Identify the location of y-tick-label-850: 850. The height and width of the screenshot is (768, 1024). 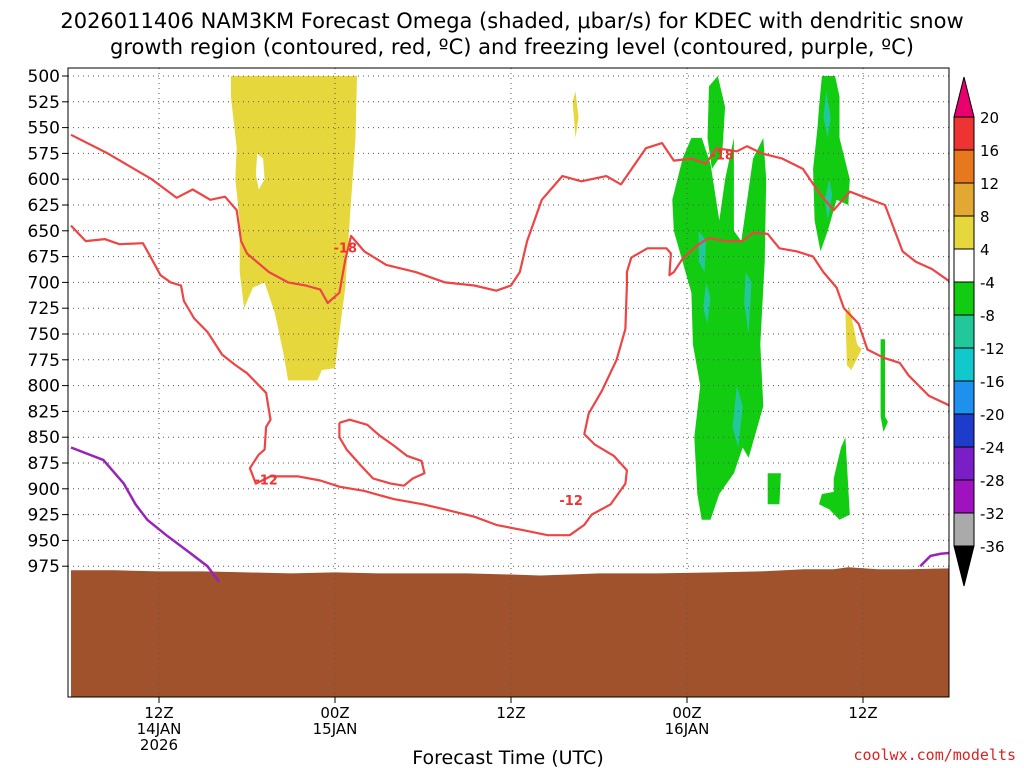
(44, 438).